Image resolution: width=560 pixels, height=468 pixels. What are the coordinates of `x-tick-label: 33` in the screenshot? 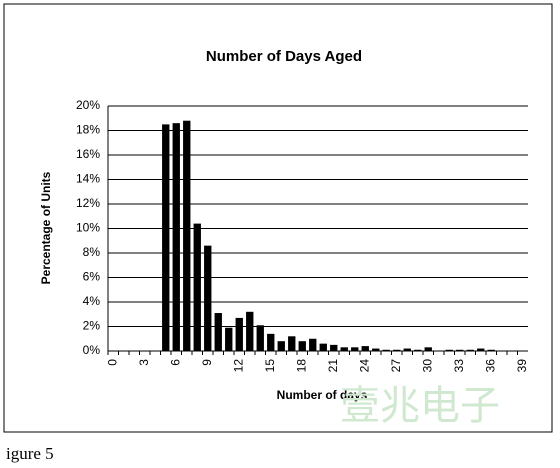 It's located at (459, 366).